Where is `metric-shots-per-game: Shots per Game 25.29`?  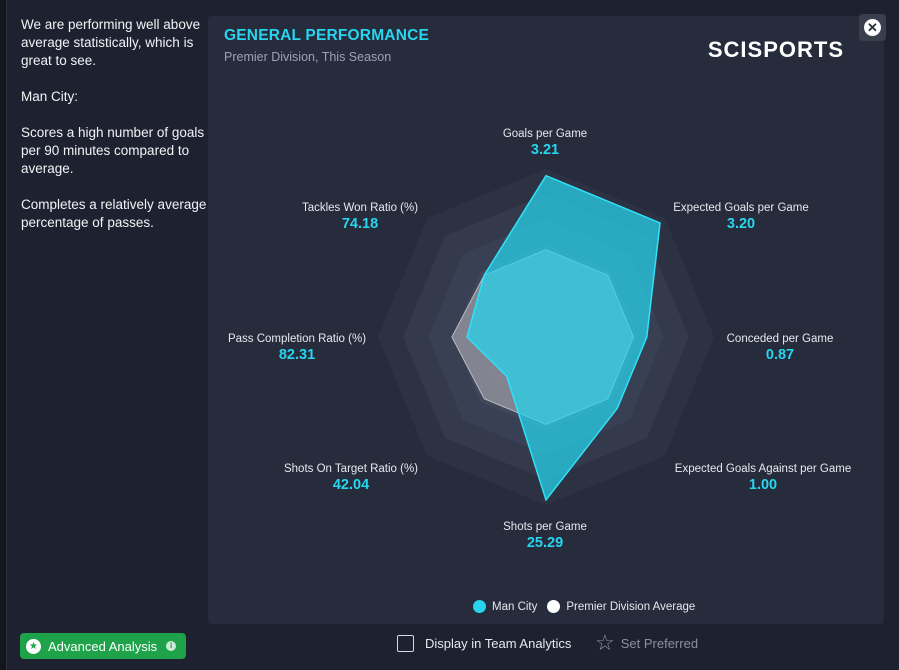 metric-shots-per-game: Shots per Game 25.29 is located at coordinates (545, 536).